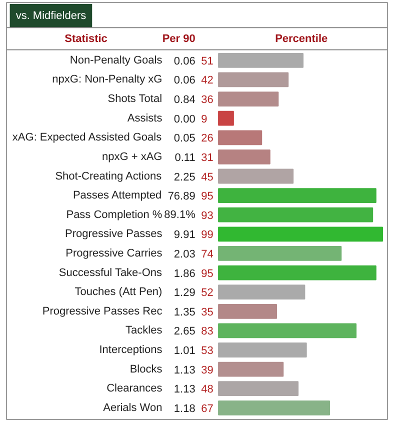 This screenshot has width=393, height=435. I want to click on y-tick-label: Blocks, so click(146, 369).